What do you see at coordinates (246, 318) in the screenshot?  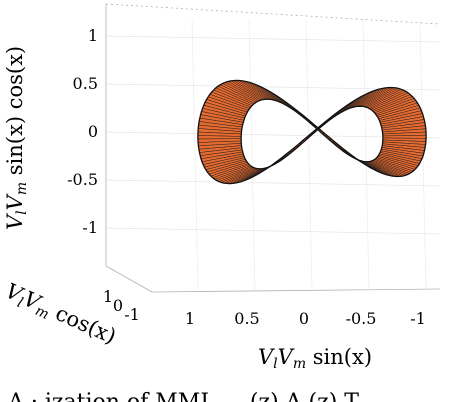 I see `x-tick-label: 0.5` at bounding box center [246, 318].